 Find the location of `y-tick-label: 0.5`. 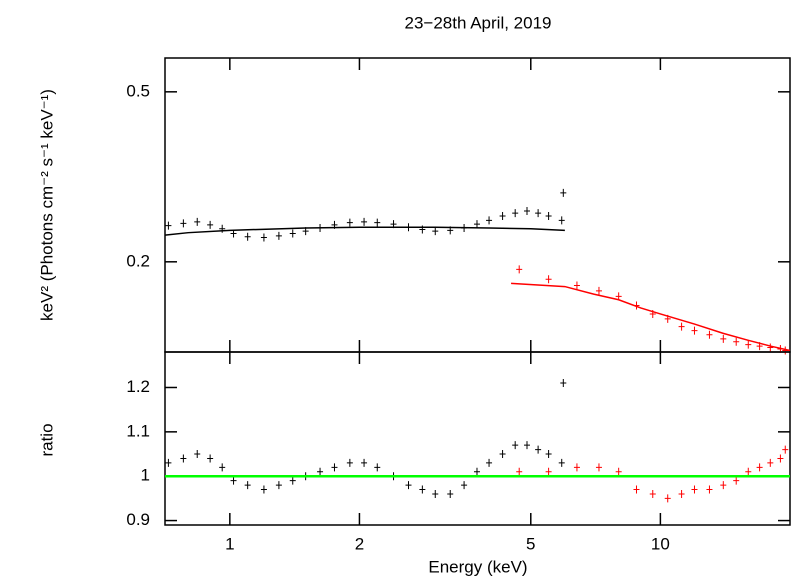

y-tick-label: 0.5 is located at coordinates (138, 90).